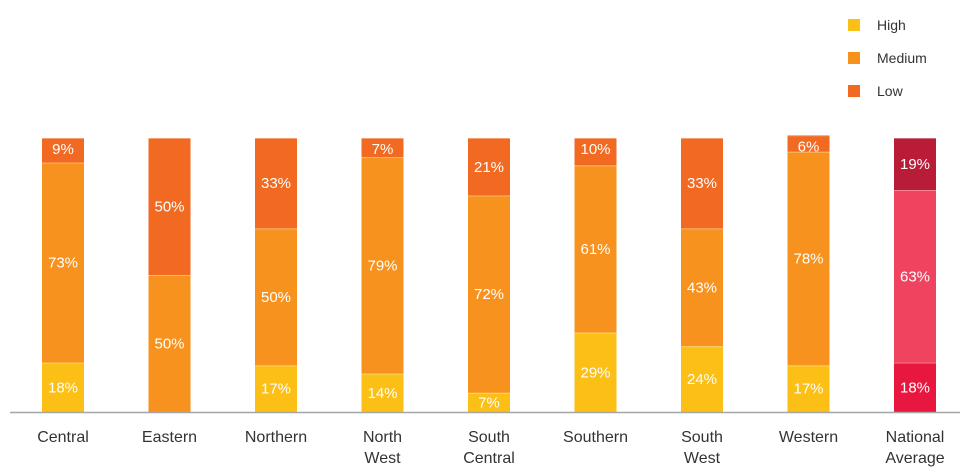  I want to click on data-label-south-central-low: 21%, so click(489, 167).